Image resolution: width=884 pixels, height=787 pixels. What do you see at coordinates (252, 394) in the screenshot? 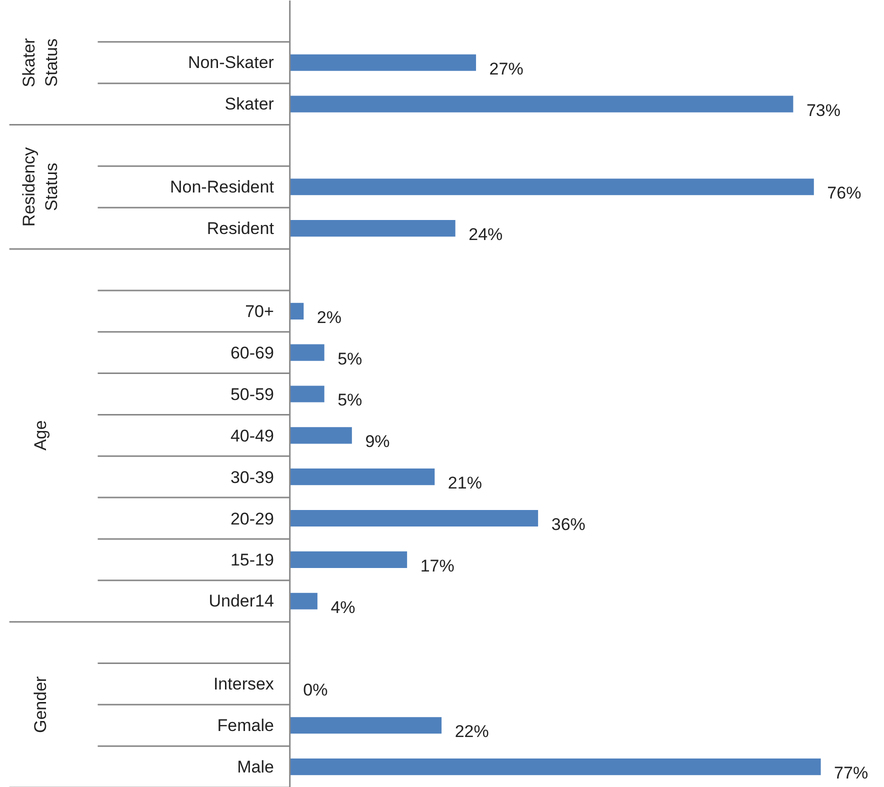
I see `y-tick-label: 50-59` at bounding box center [252, 394].